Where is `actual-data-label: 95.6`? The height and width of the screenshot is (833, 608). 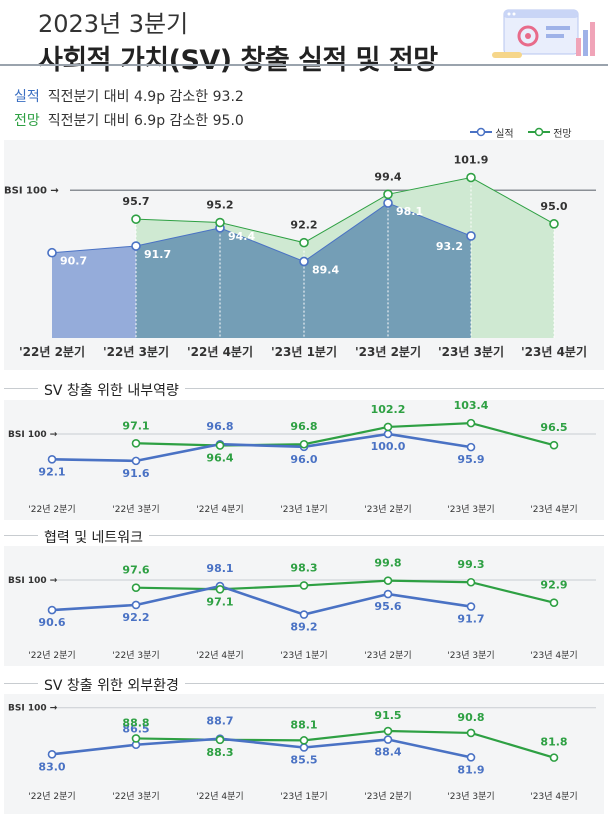
actual-data-label: 95.6 is located at coordinates (387, 606).